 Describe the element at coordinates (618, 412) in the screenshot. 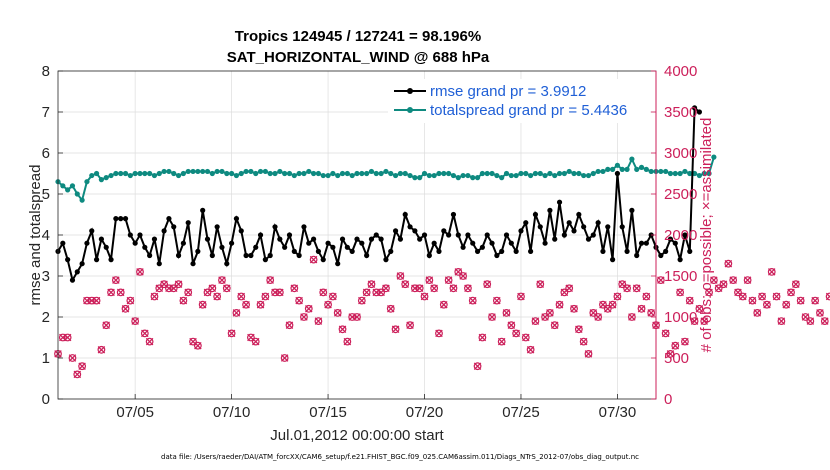

I see `x-tick-label: 07/30` at that location.